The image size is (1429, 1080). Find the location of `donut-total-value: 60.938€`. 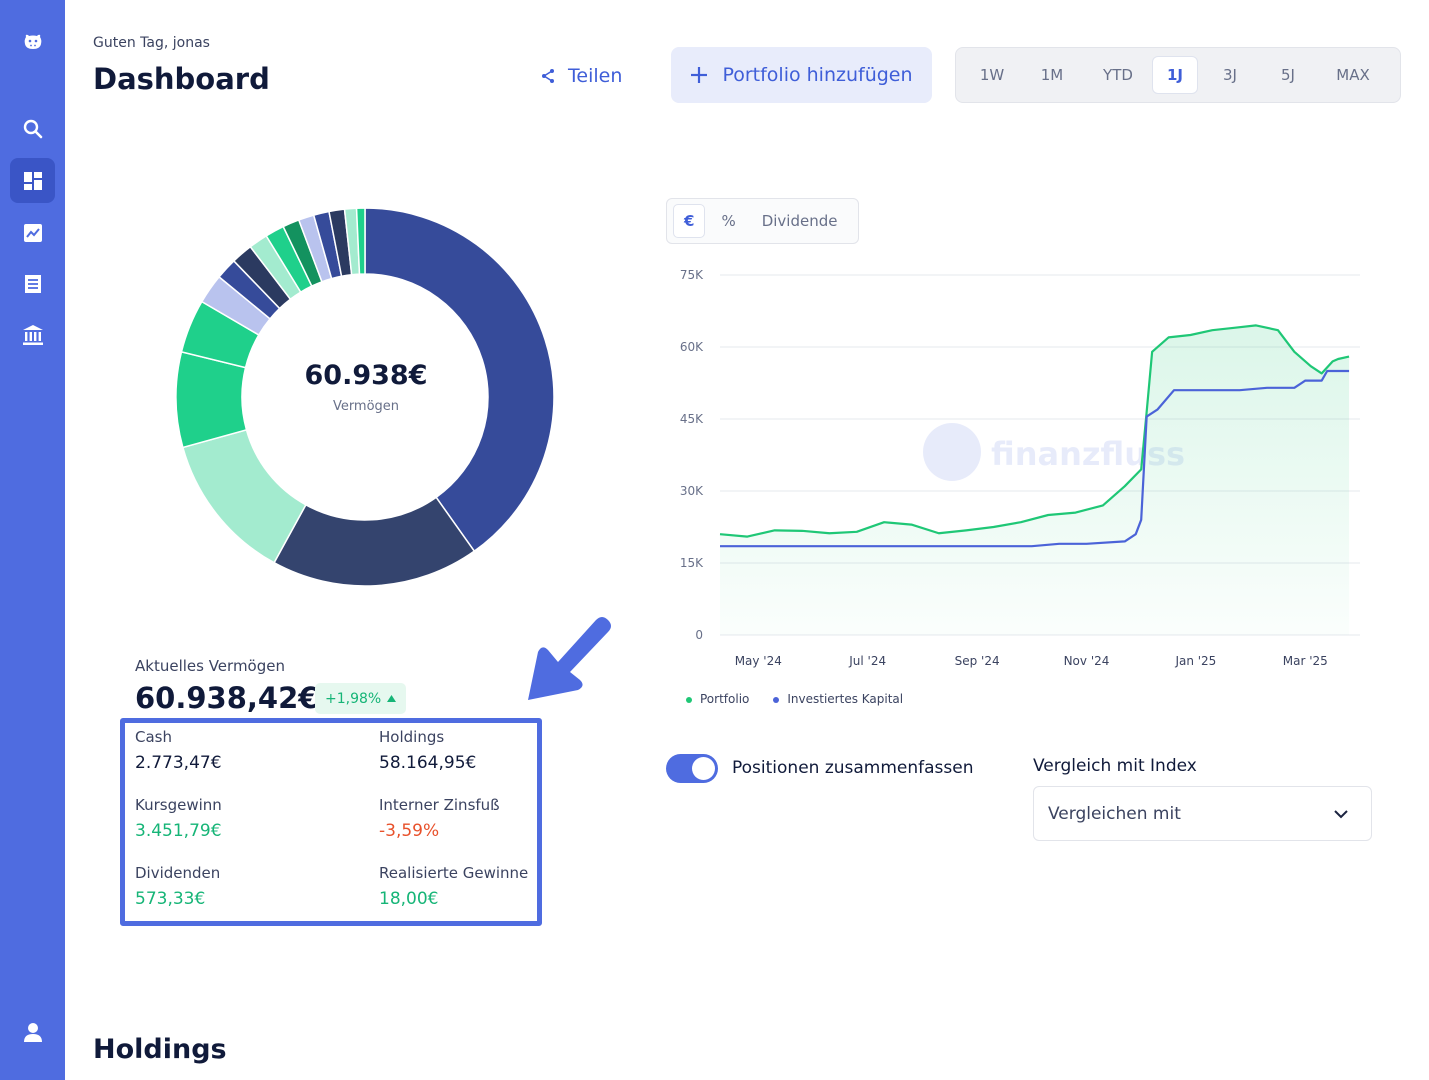

donut-total-value: 60.938€ is located at coordinates (366, 375).